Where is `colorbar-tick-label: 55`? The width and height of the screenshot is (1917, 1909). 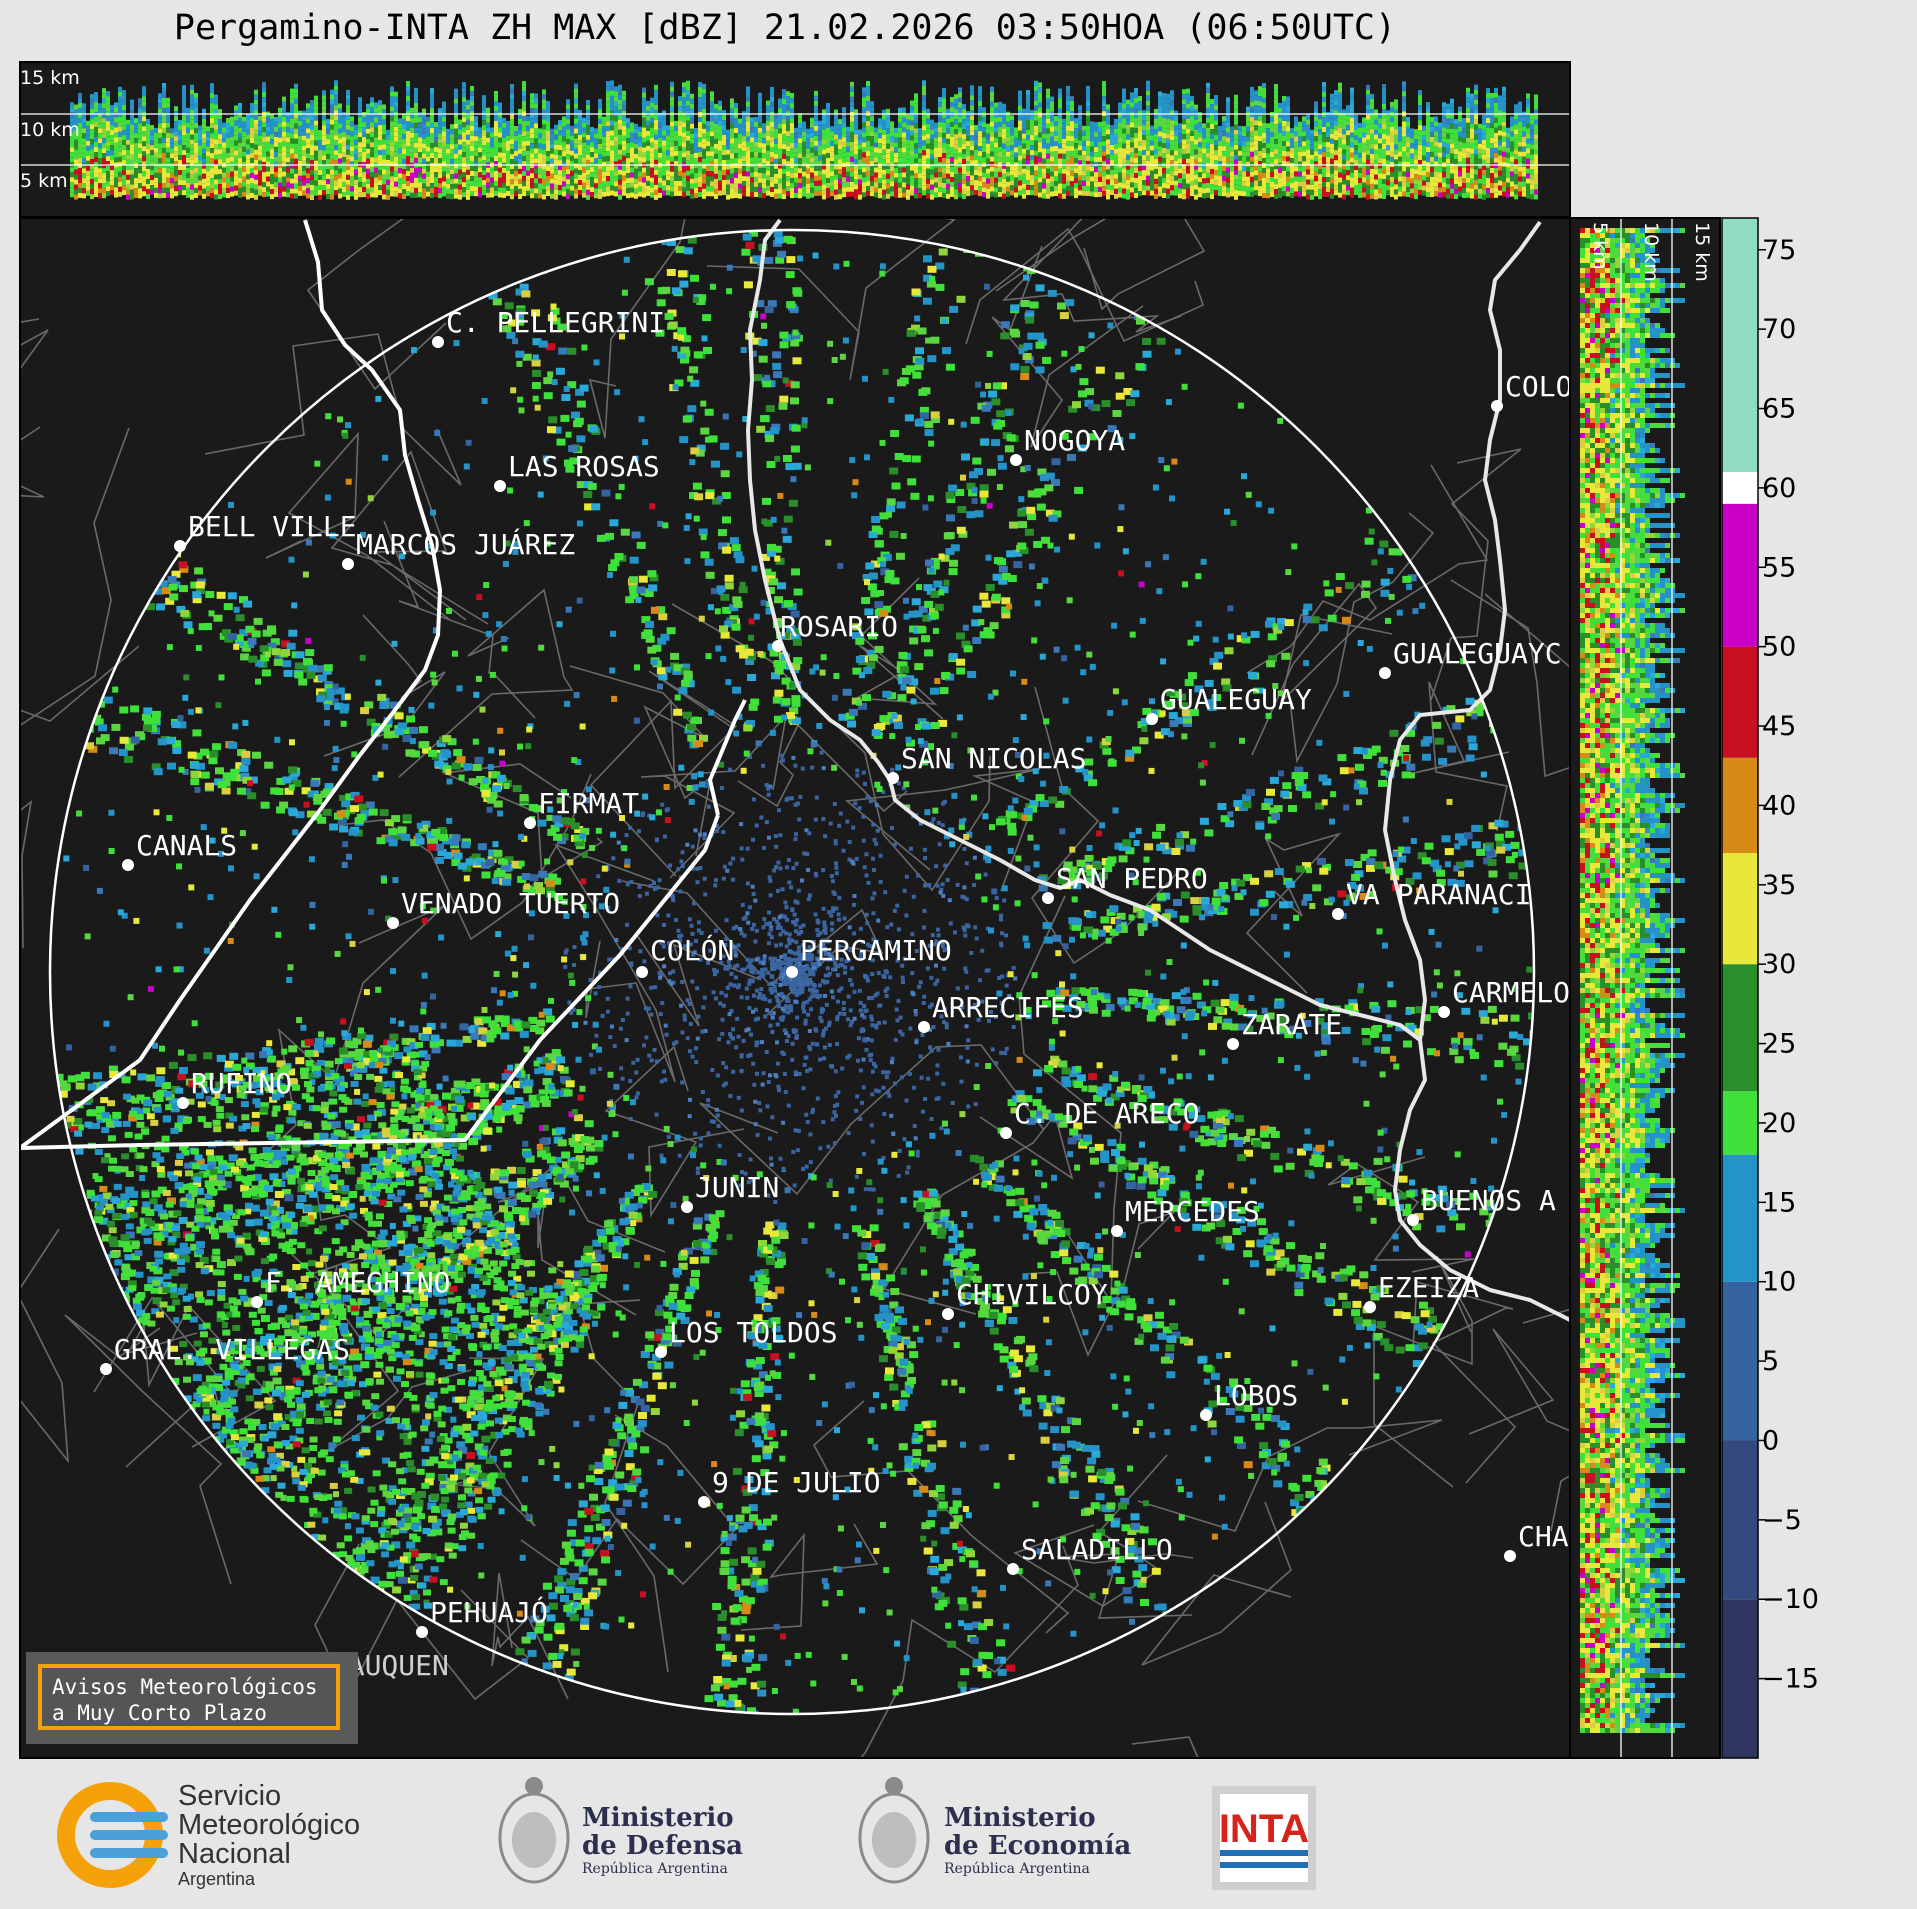
colorbar-tick-label: 55 is located at coordinates (1779, 567).